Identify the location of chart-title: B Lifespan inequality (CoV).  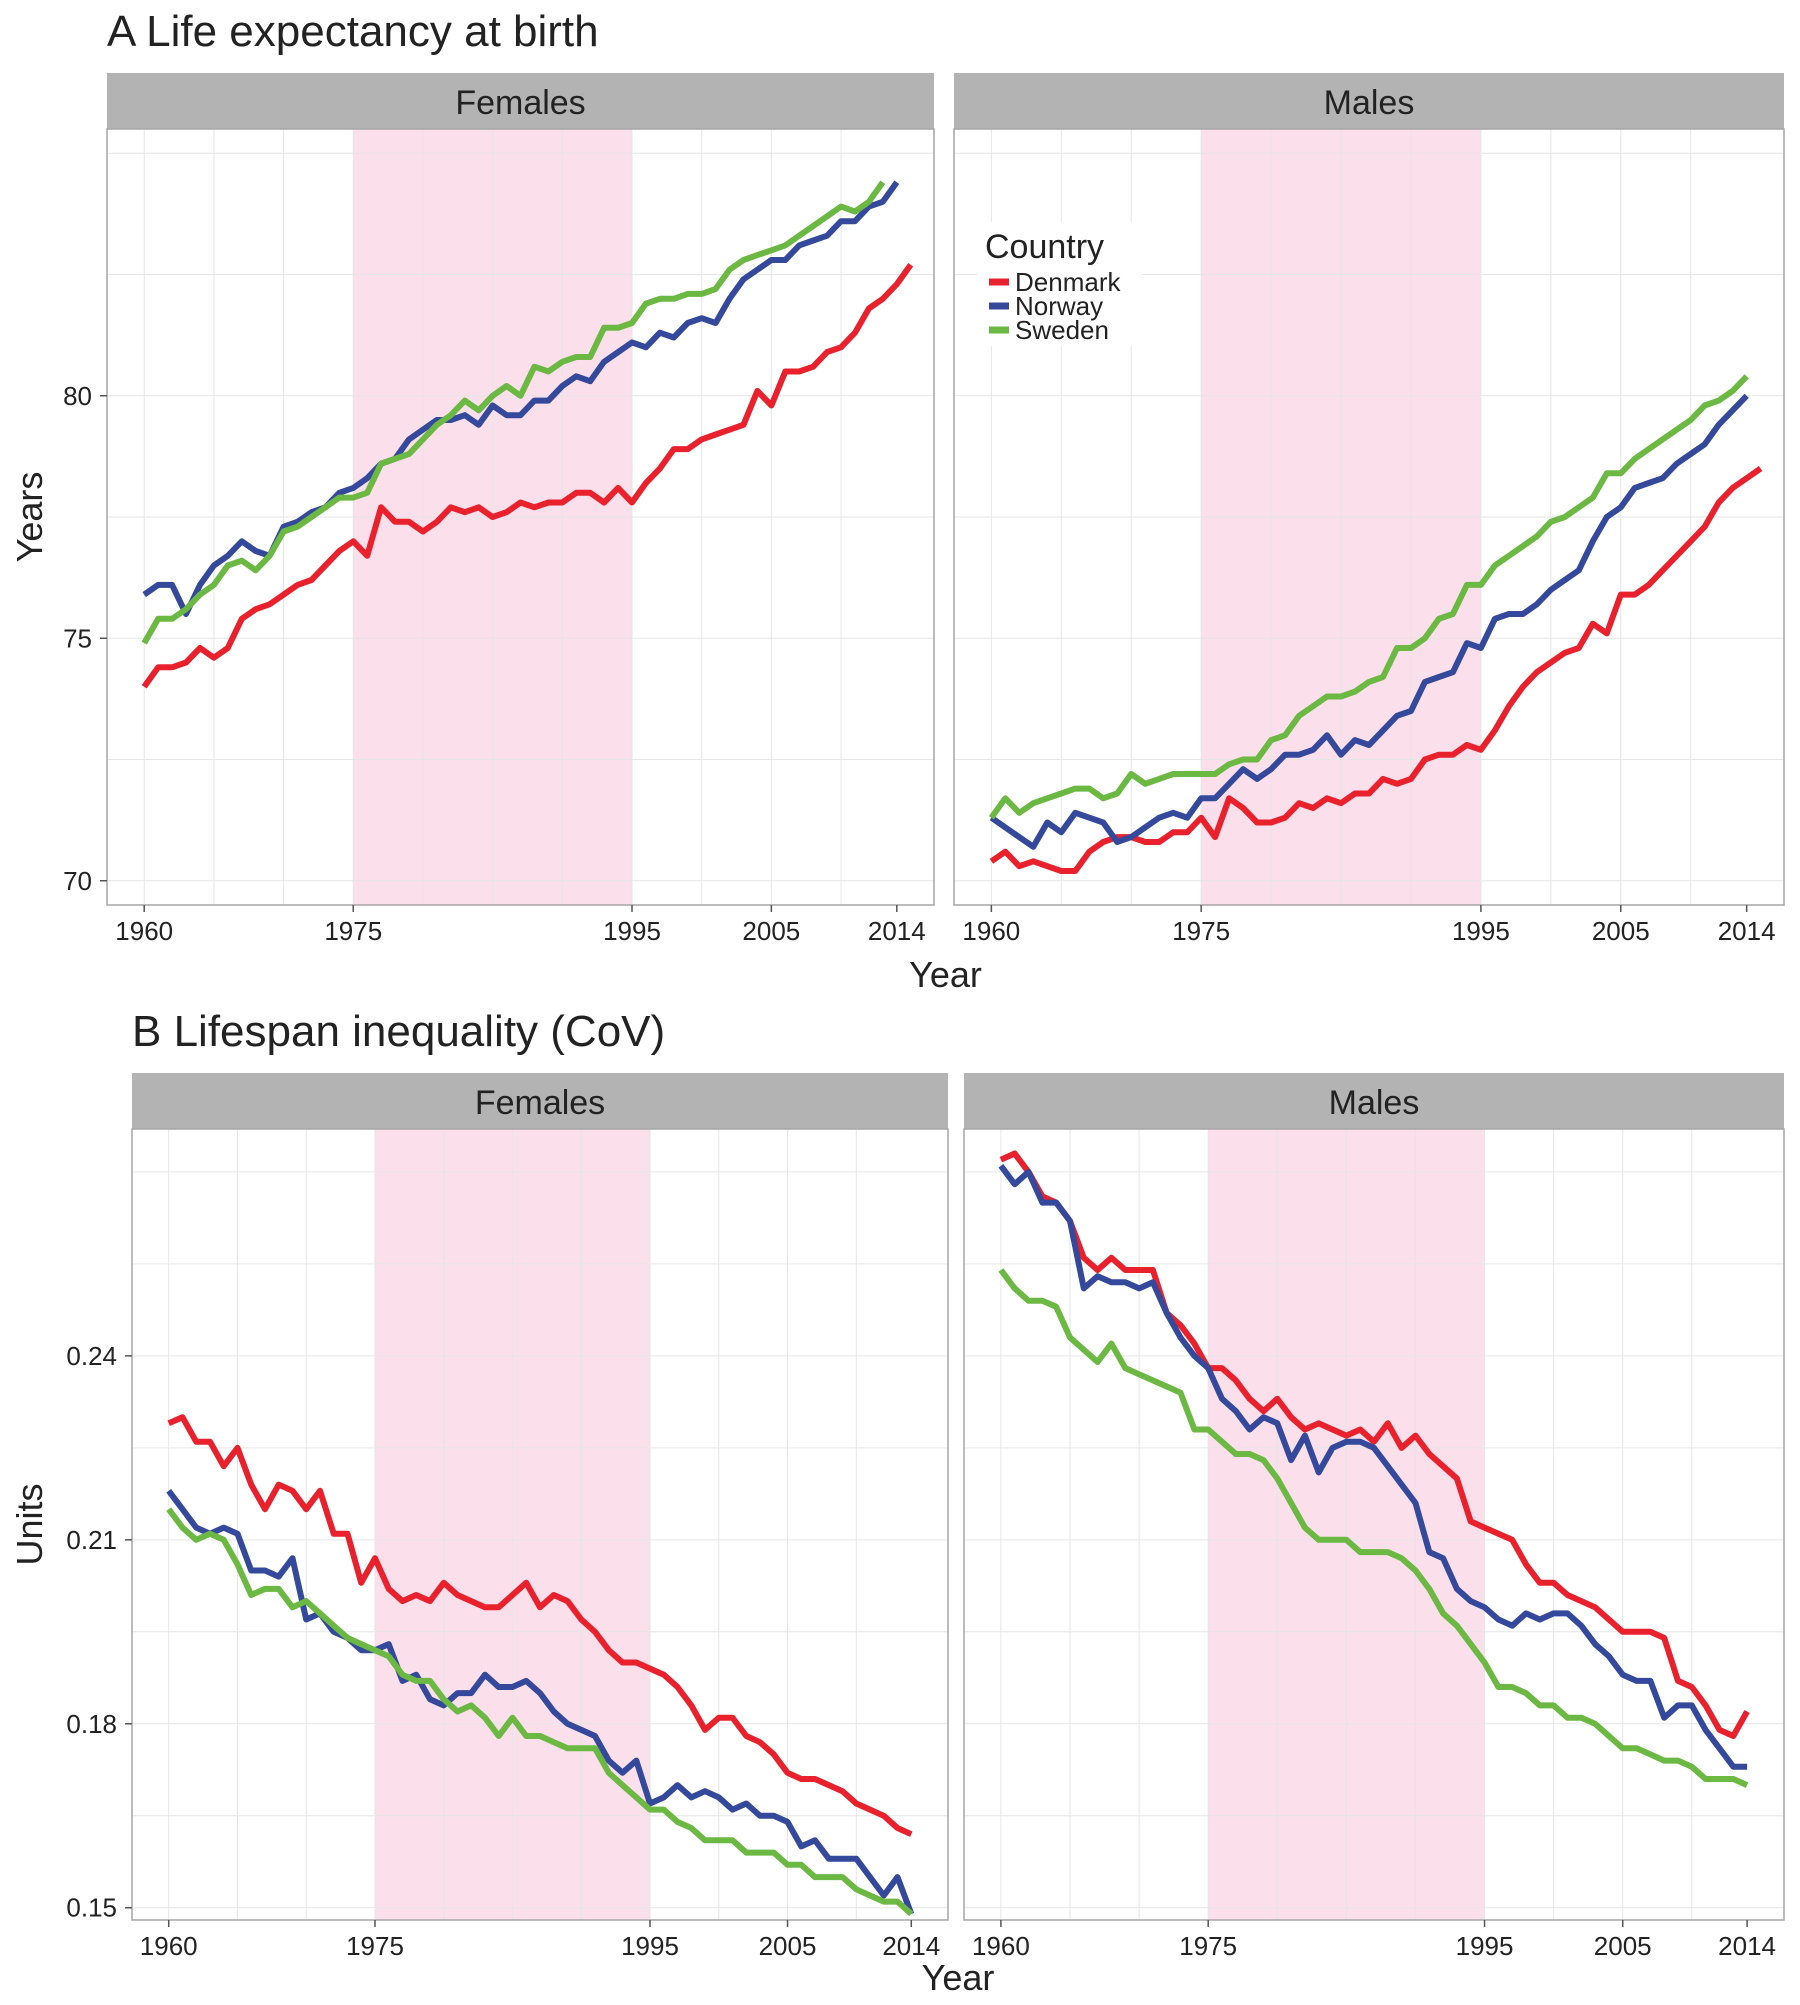
(398, 1031).